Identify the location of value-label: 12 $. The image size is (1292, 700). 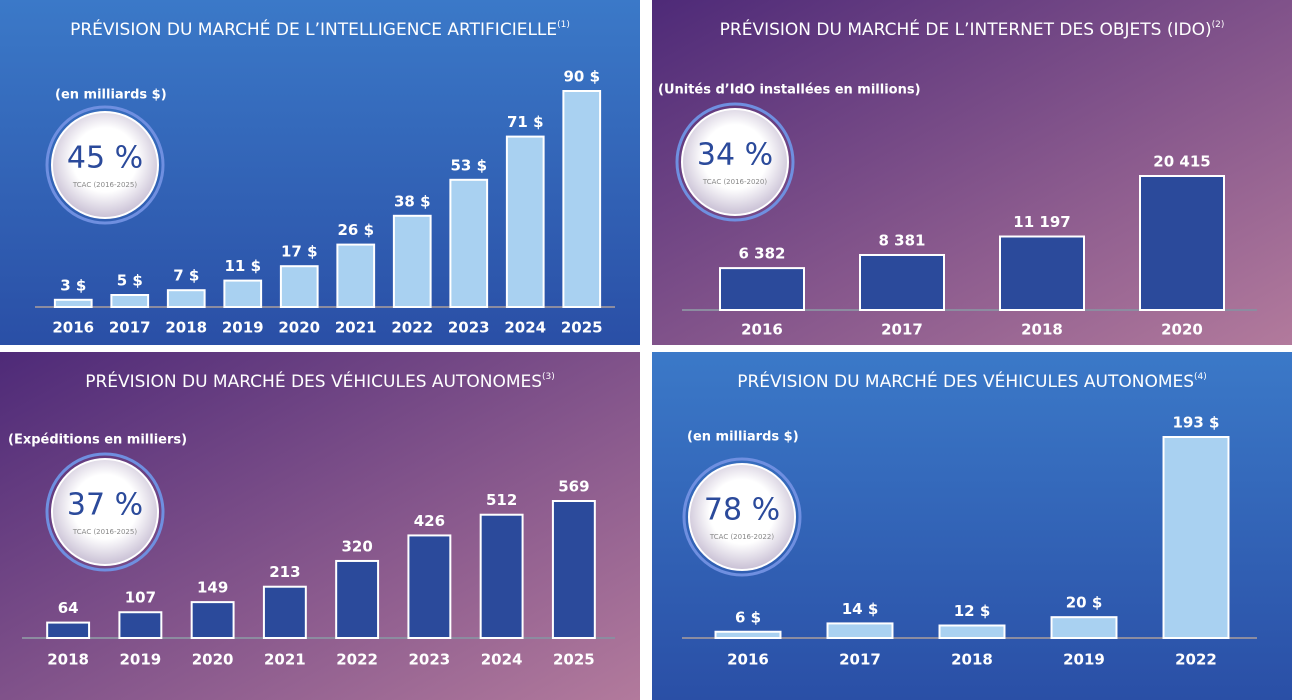
(972, 611).